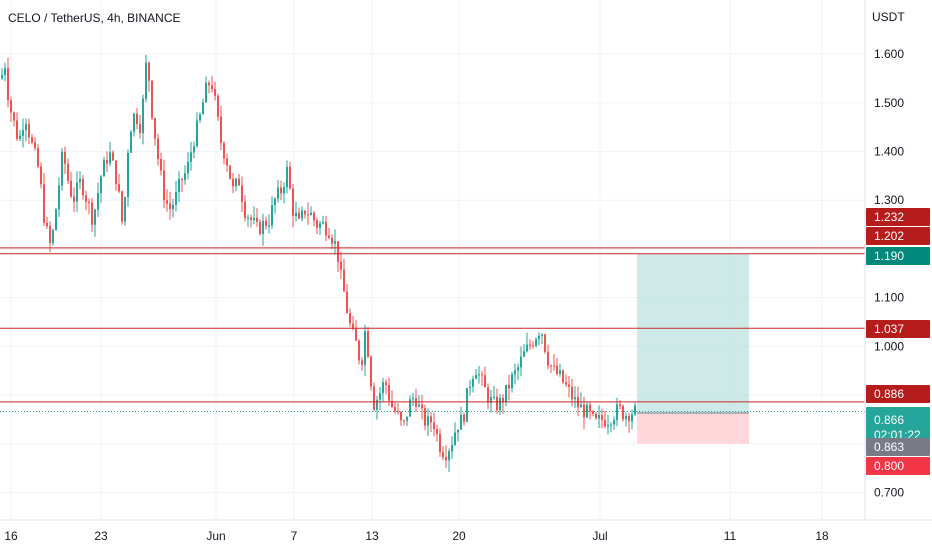 The width and height of the screenshot is (932, 555). What do you see at coordinates (898, 447) in the screenshot?
I see `price-label: 0.863` at bounding box center [898, 447].